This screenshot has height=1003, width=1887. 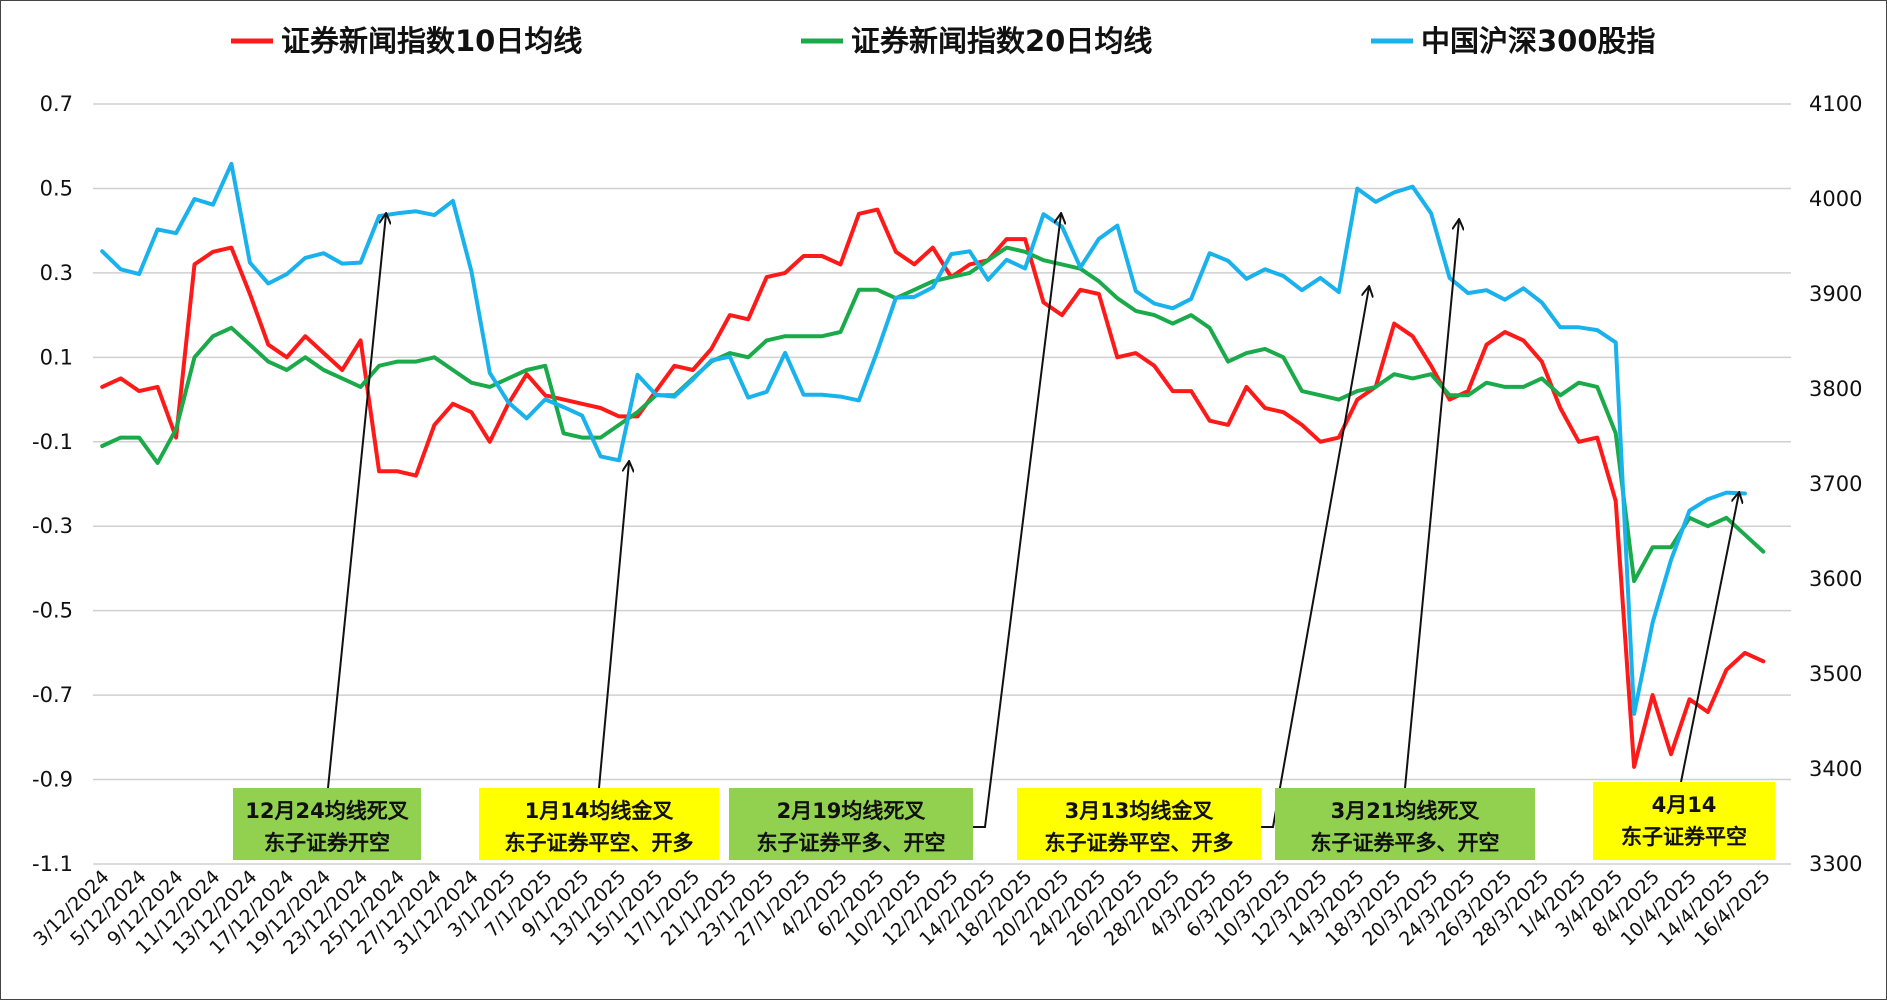 What do you see at coordinates (1835, 579) in the screenshot?
I see `right-tick-label: 3600` at bounding box center [1835, 579].